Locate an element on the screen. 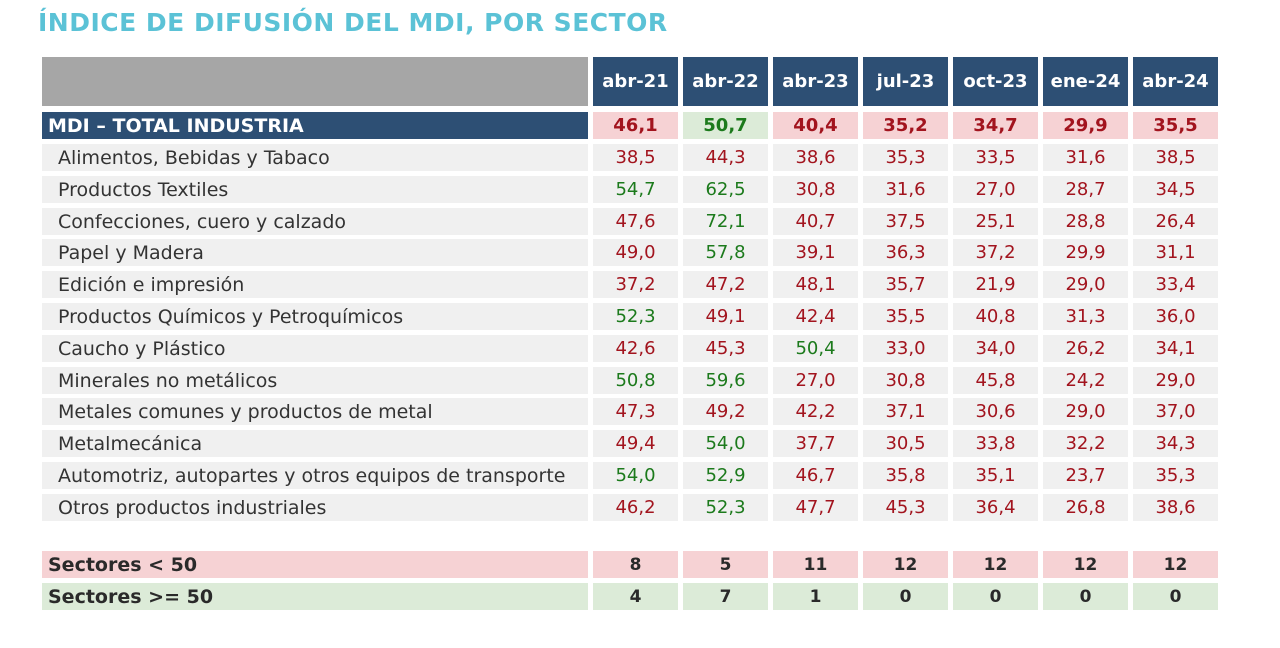 This screenshot has height=648, width=1280. sector-value: 33,5 is located at coordinates (995, 157).